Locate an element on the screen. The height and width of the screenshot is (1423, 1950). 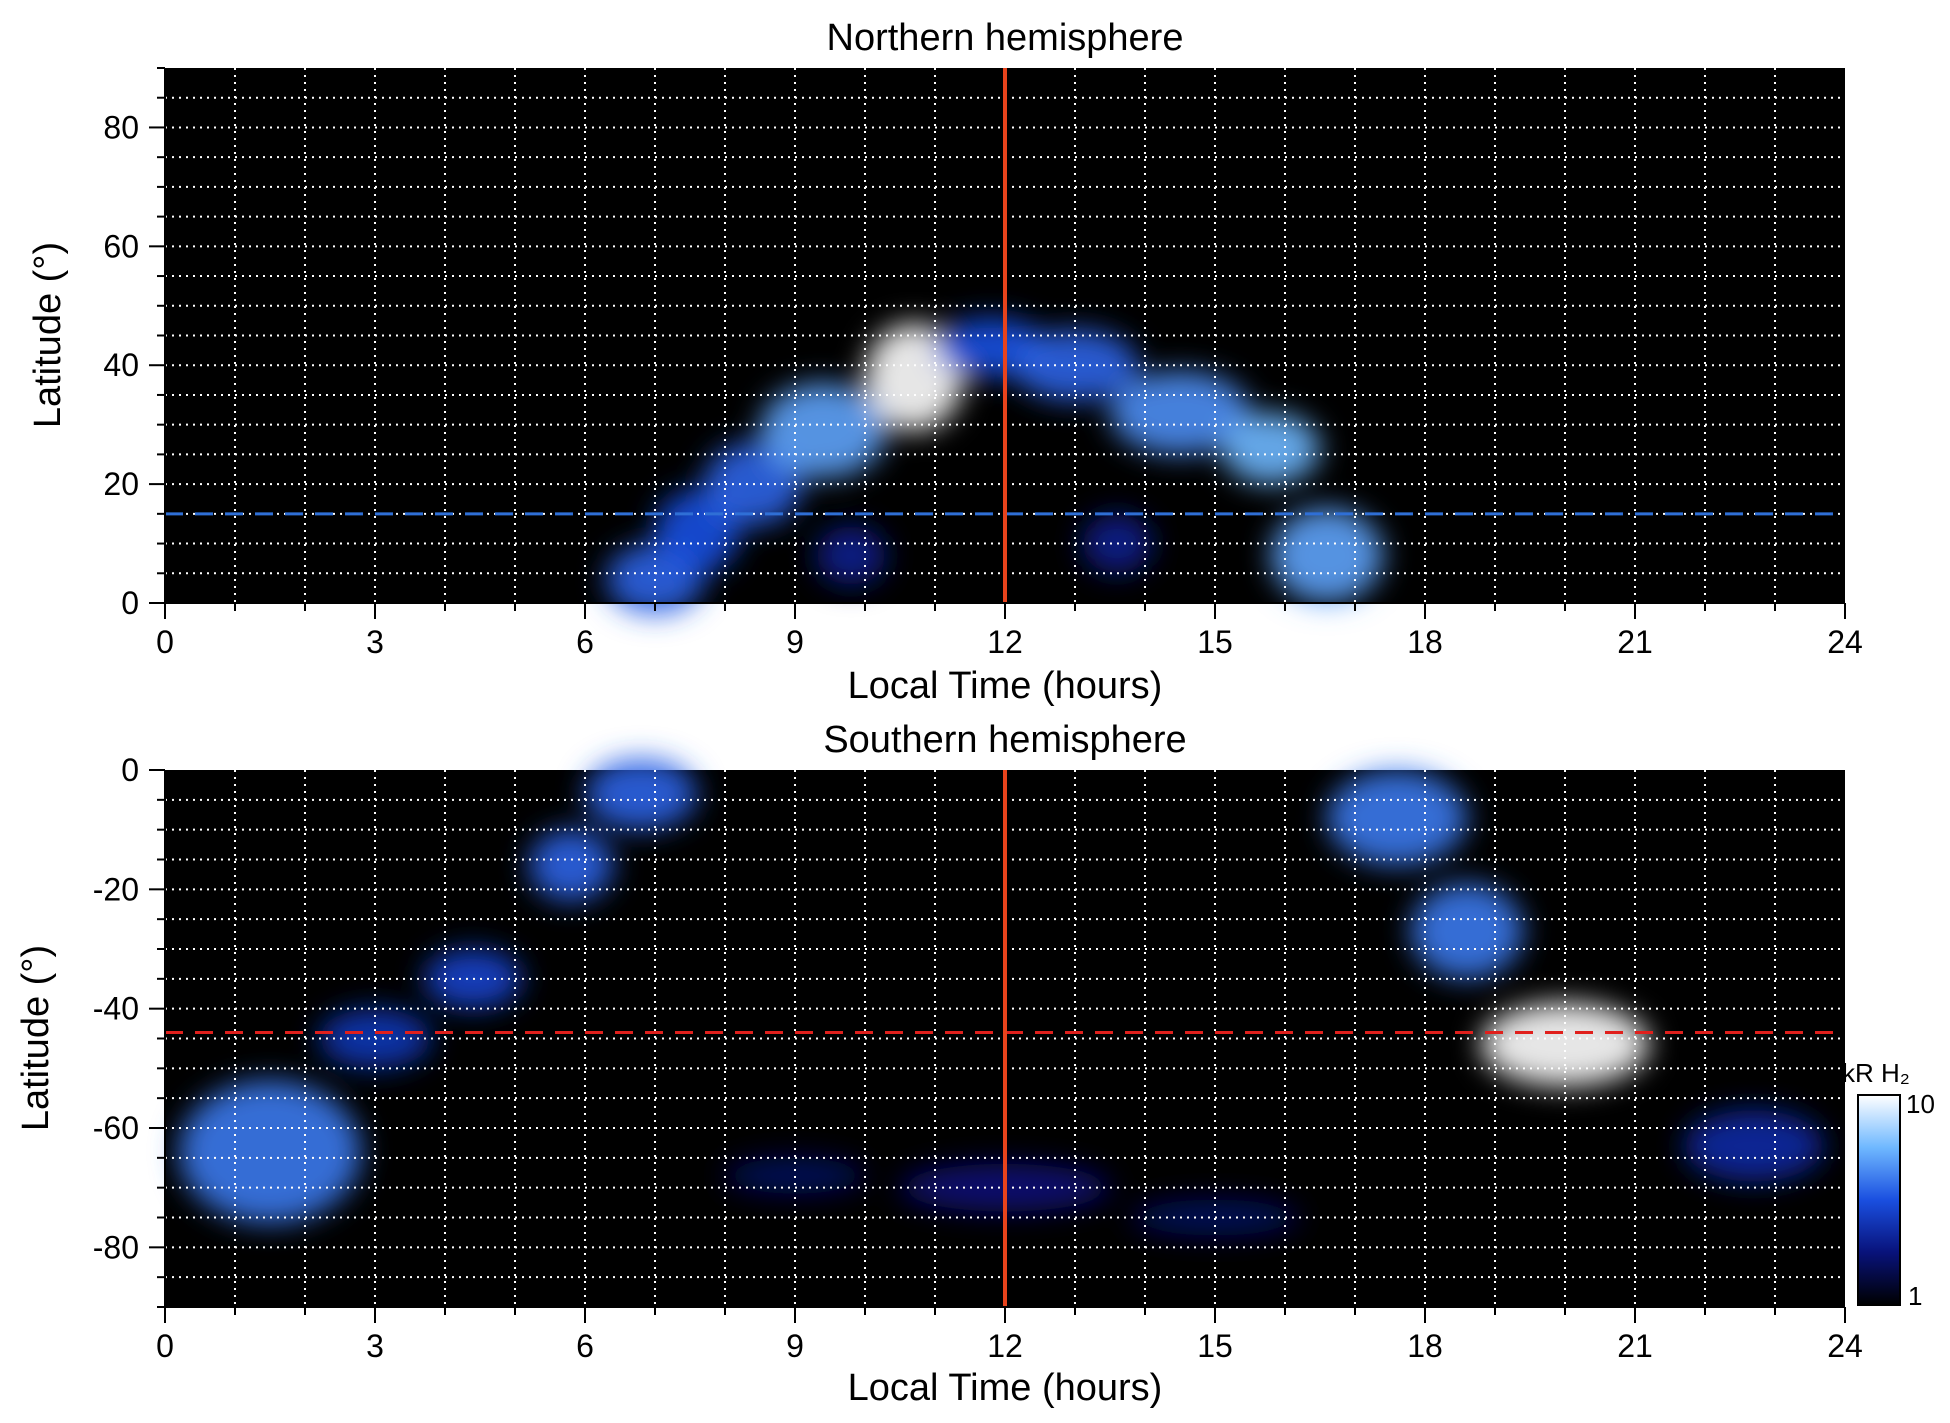
y-tick-label: -20 is located at coordinates (116, 889).